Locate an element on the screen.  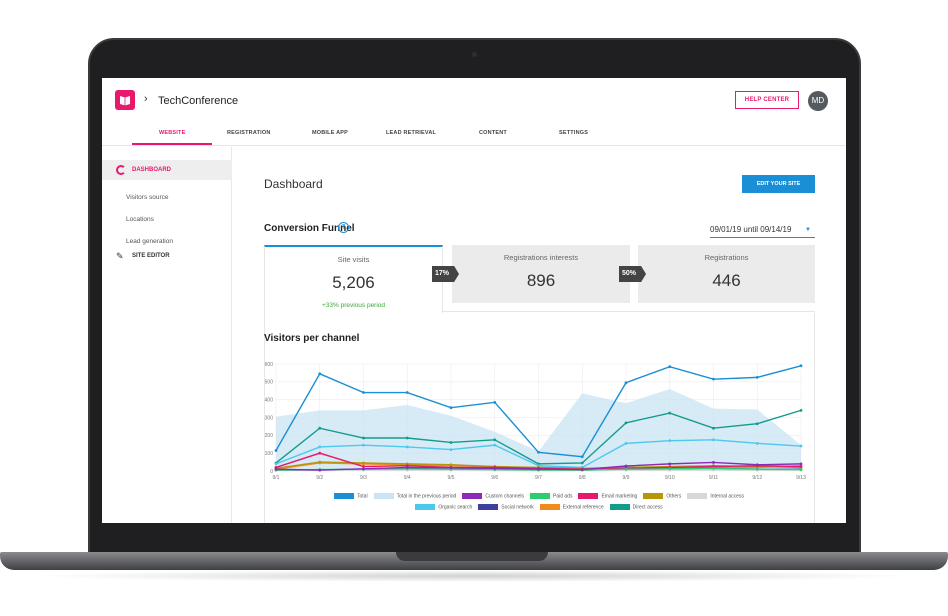
date-range-select: 09/01/19 until 09/14/19 is located at coordinates (751, 229).